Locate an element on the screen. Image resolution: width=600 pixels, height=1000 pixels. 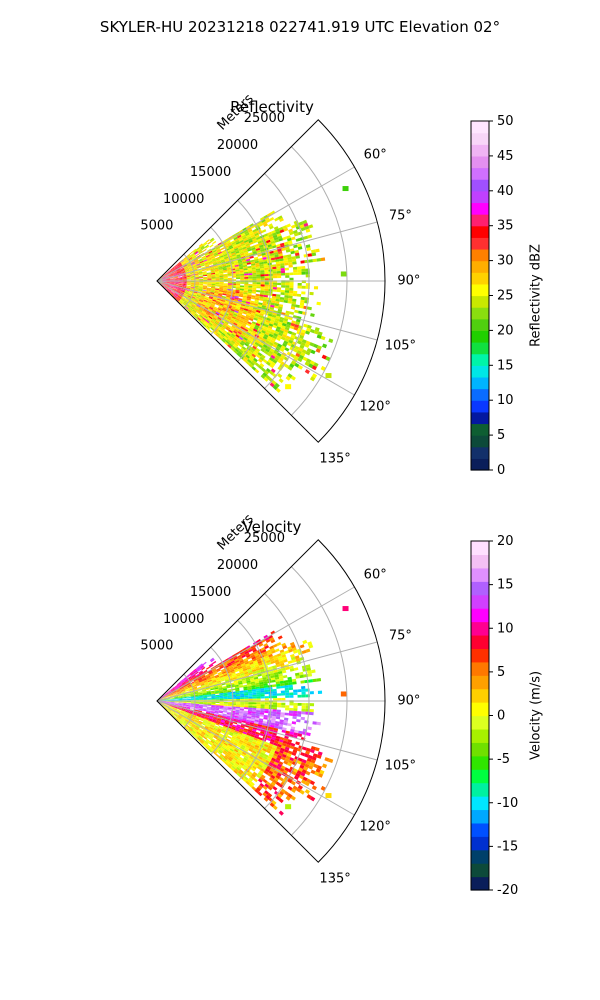
azimuth-tick-label: 105° is located at coordinates (400, 766).